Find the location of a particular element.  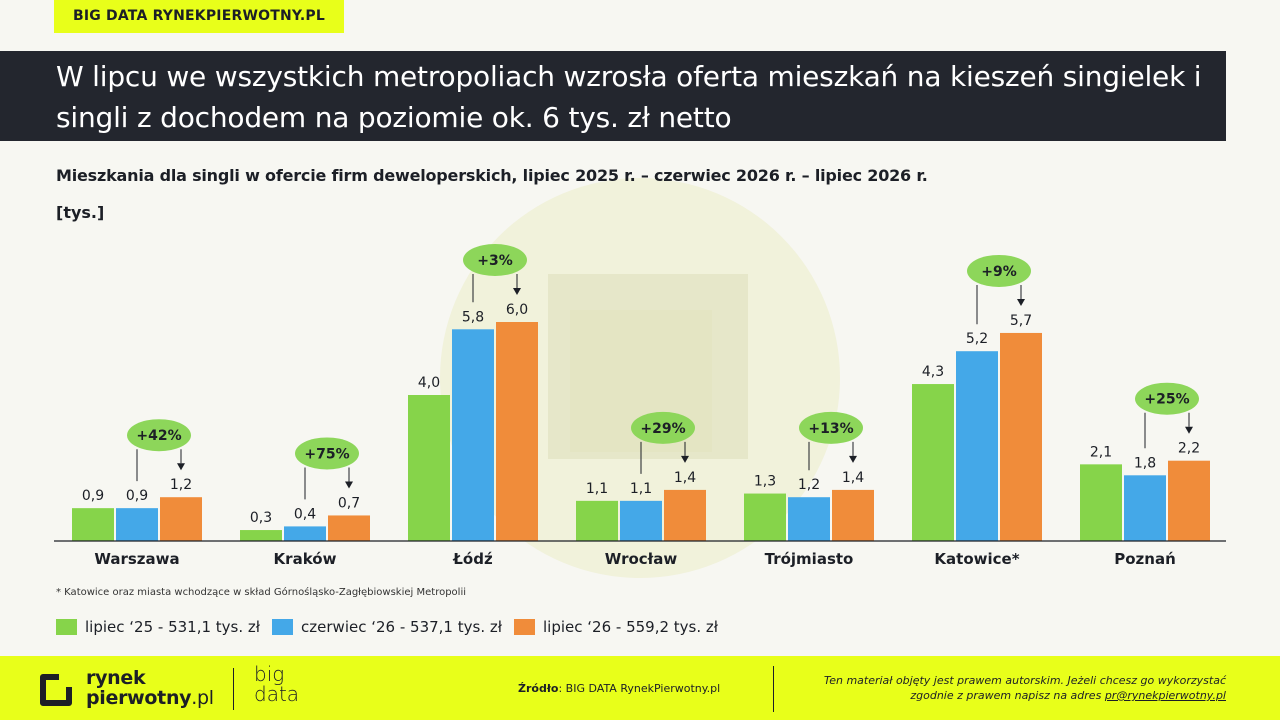

bar-value-label: 2,2 is located at coordinates (1189, 449).